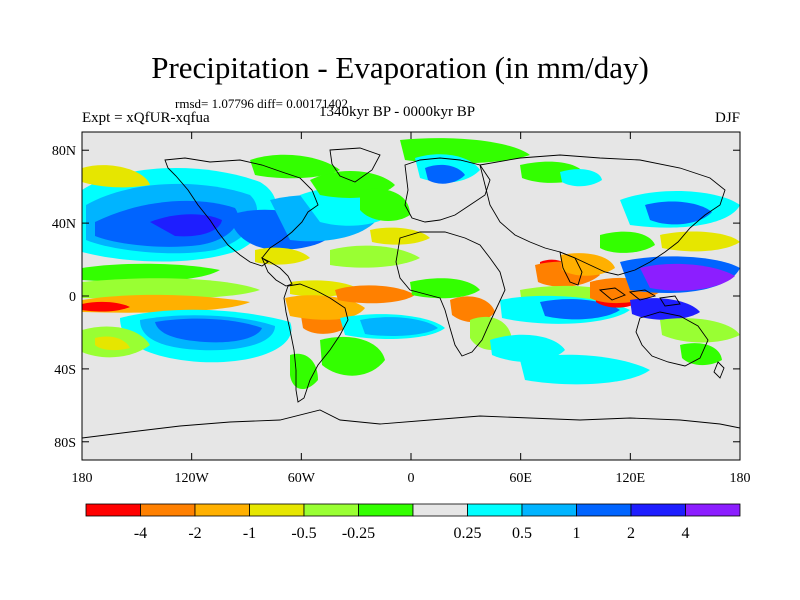 The width and height of the screenshot is (800, 600). I want to click on field-satlantic-green, so click(352, 356).